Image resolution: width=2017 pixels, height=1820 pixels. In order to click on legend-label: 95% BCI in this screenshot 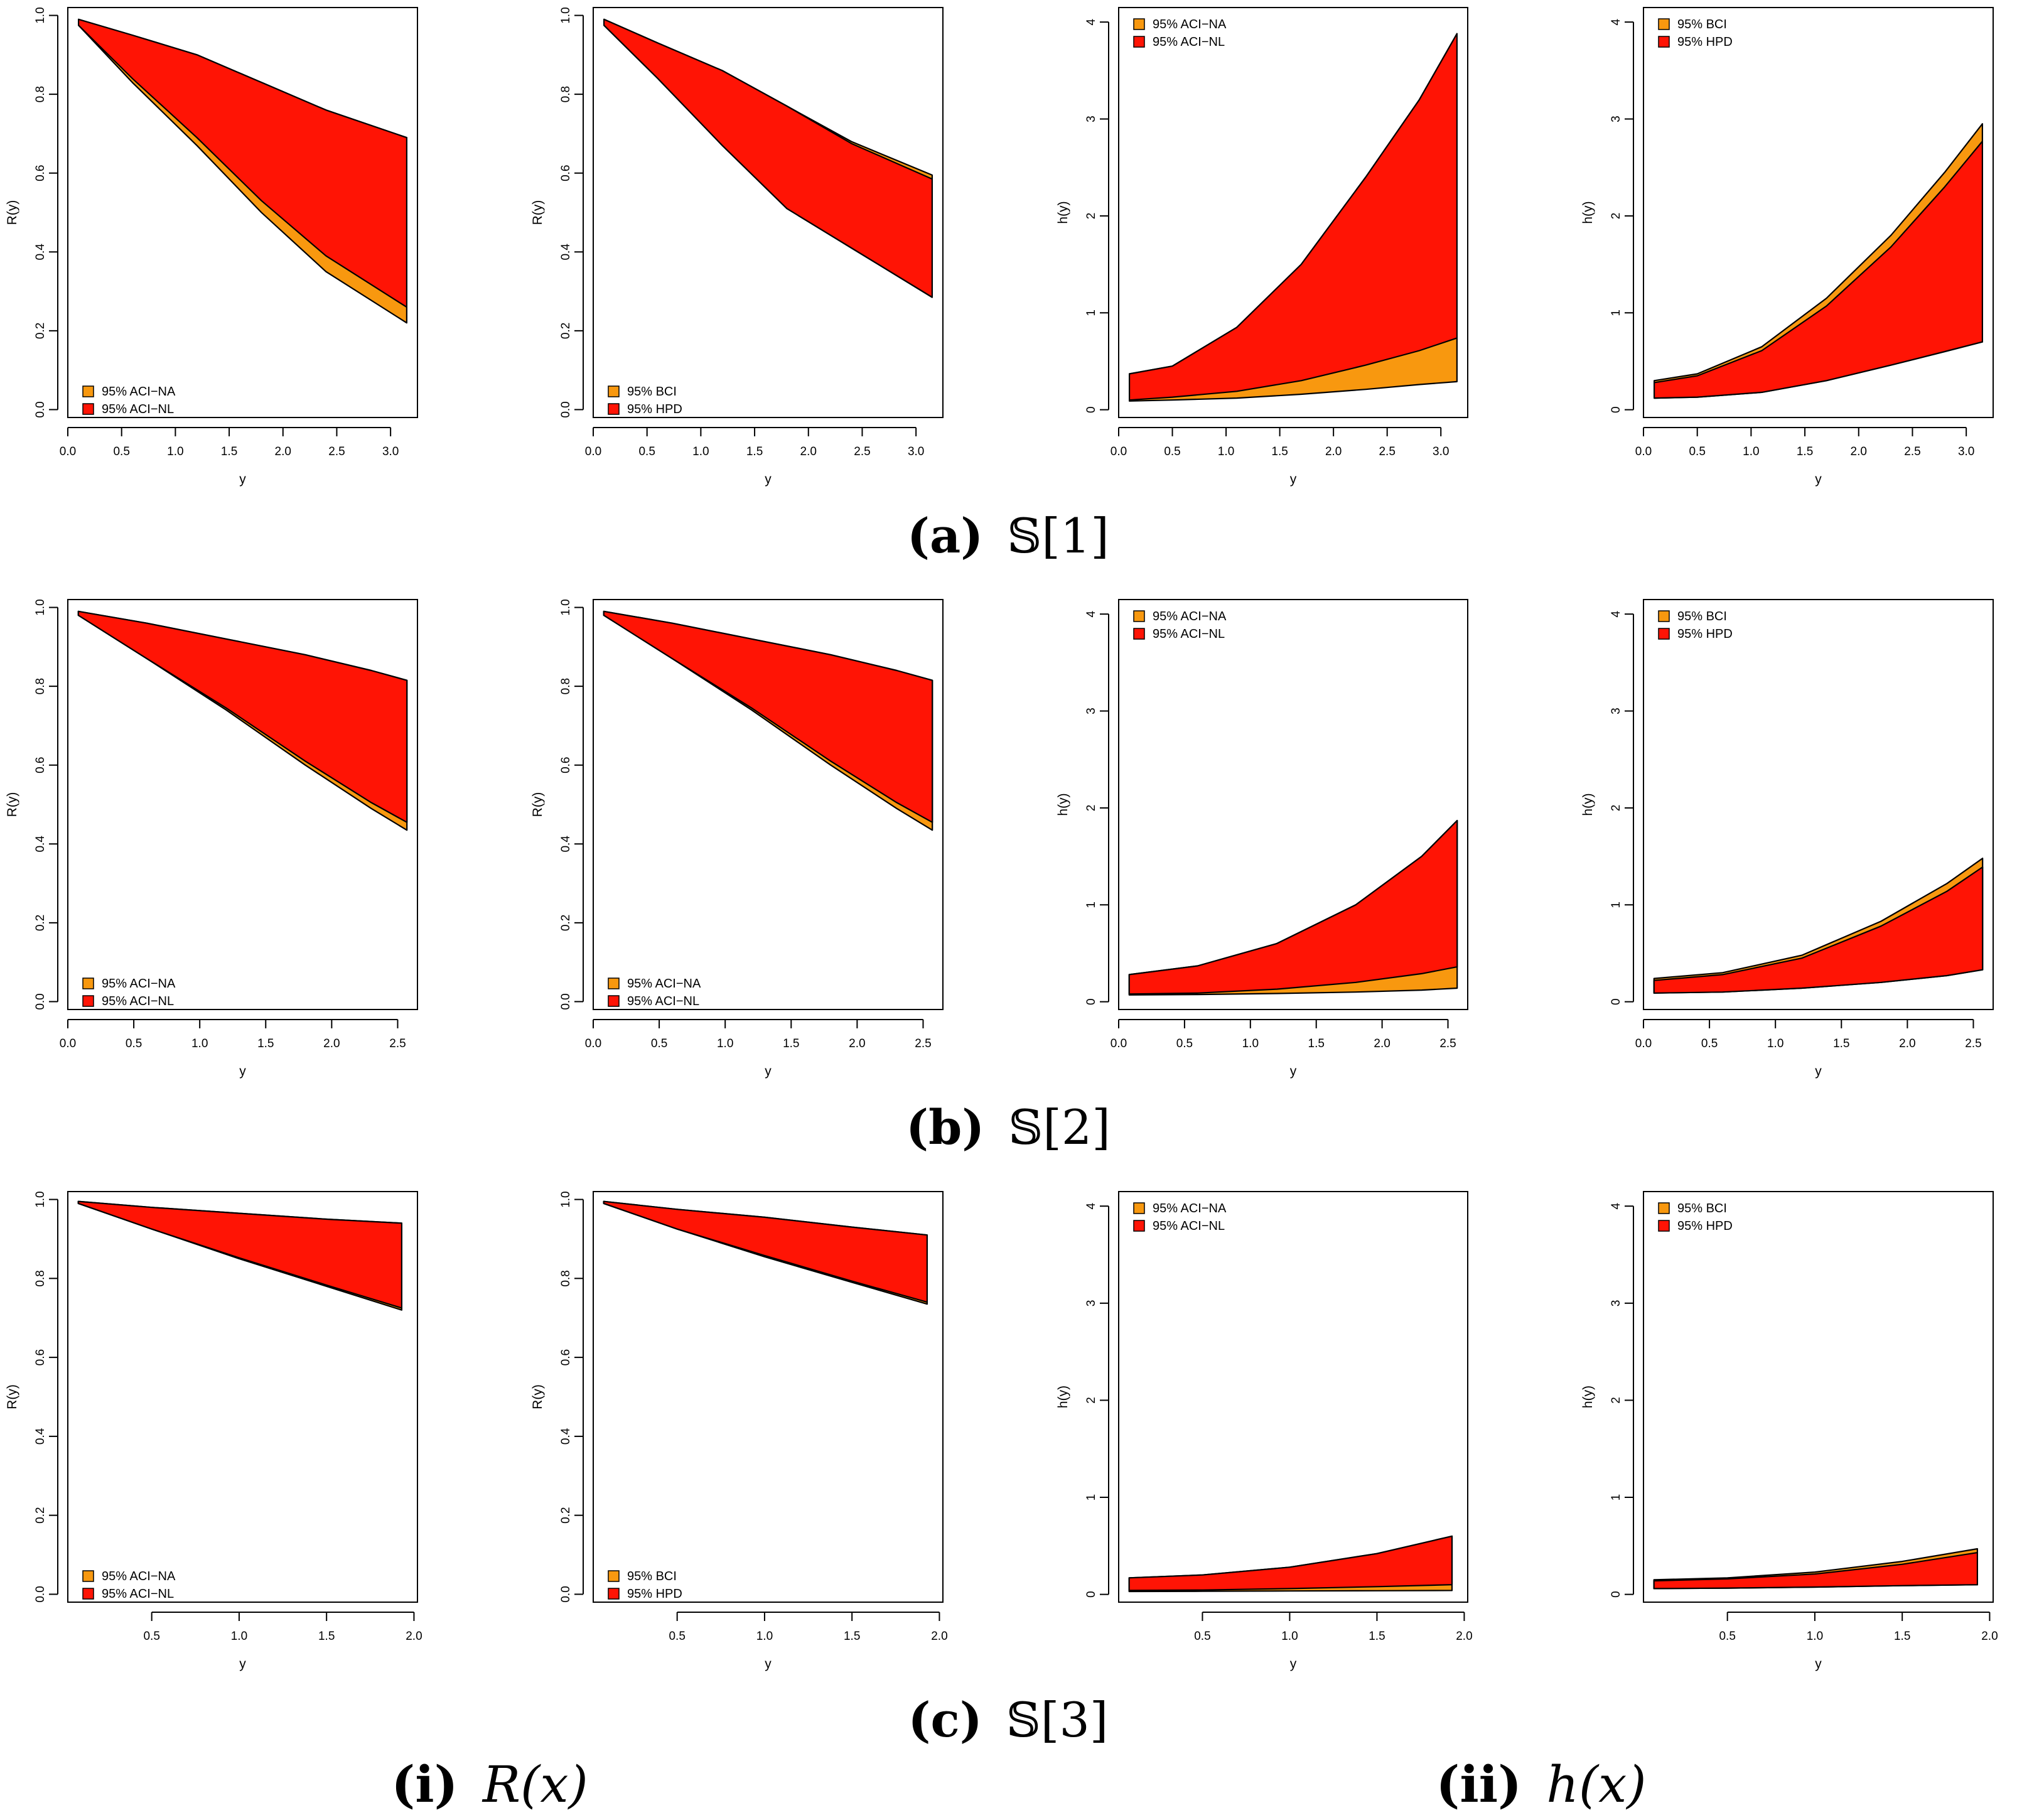, I will do `click(652, 1576)`.